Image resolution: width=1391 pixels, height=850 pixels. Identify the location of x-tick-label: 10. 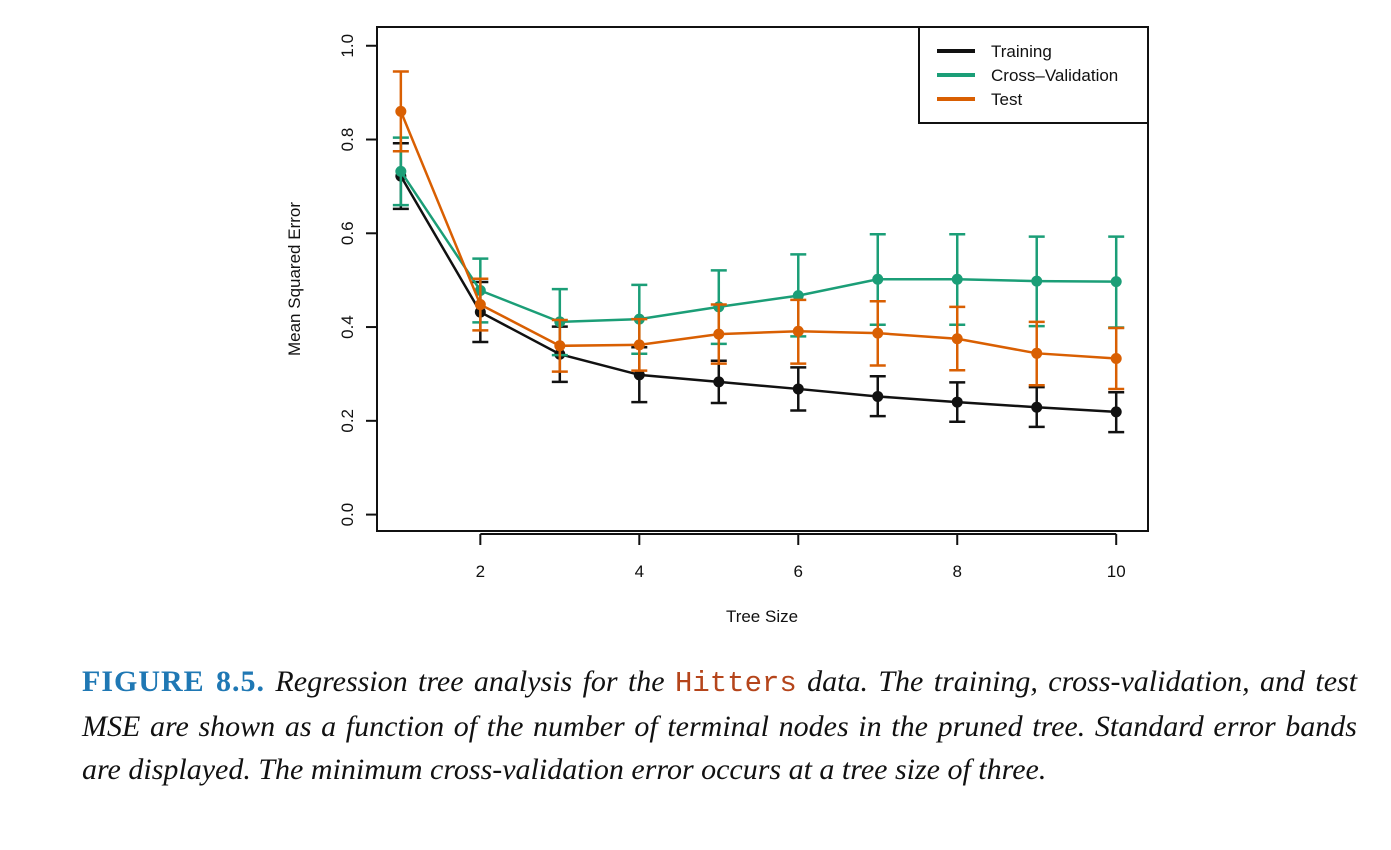
(1116, 571).